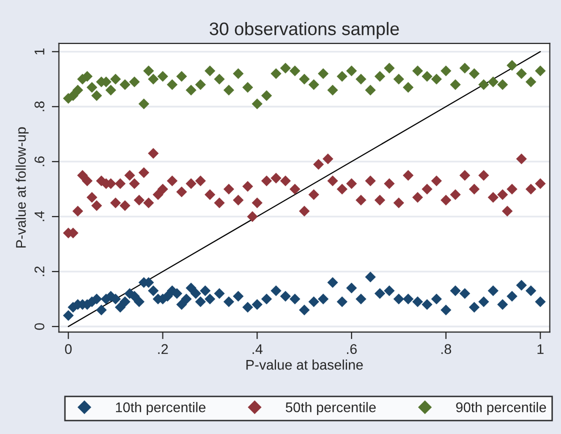  What do you see at coordinates (304, 365) in the screenshot?
I see `x-axis-title: P-value at baseline` at bounding box center [304, 365].